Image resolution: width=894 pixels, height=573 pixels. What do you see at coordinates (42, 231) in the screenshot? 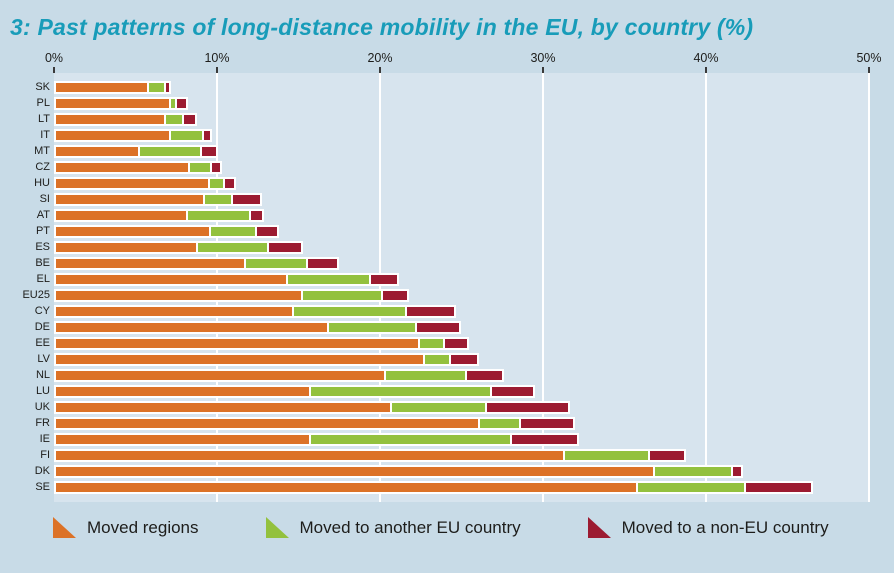
I see `category-label: PT` at bounding box center [42, 231].